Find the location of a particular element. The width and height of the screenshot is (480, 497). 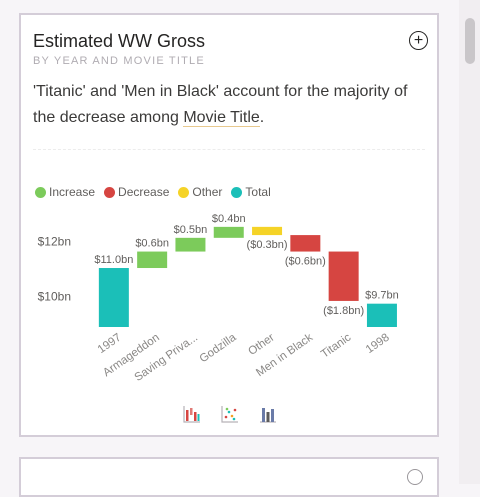

legend-label-increase: Increase is located at coordinates (72, 192).